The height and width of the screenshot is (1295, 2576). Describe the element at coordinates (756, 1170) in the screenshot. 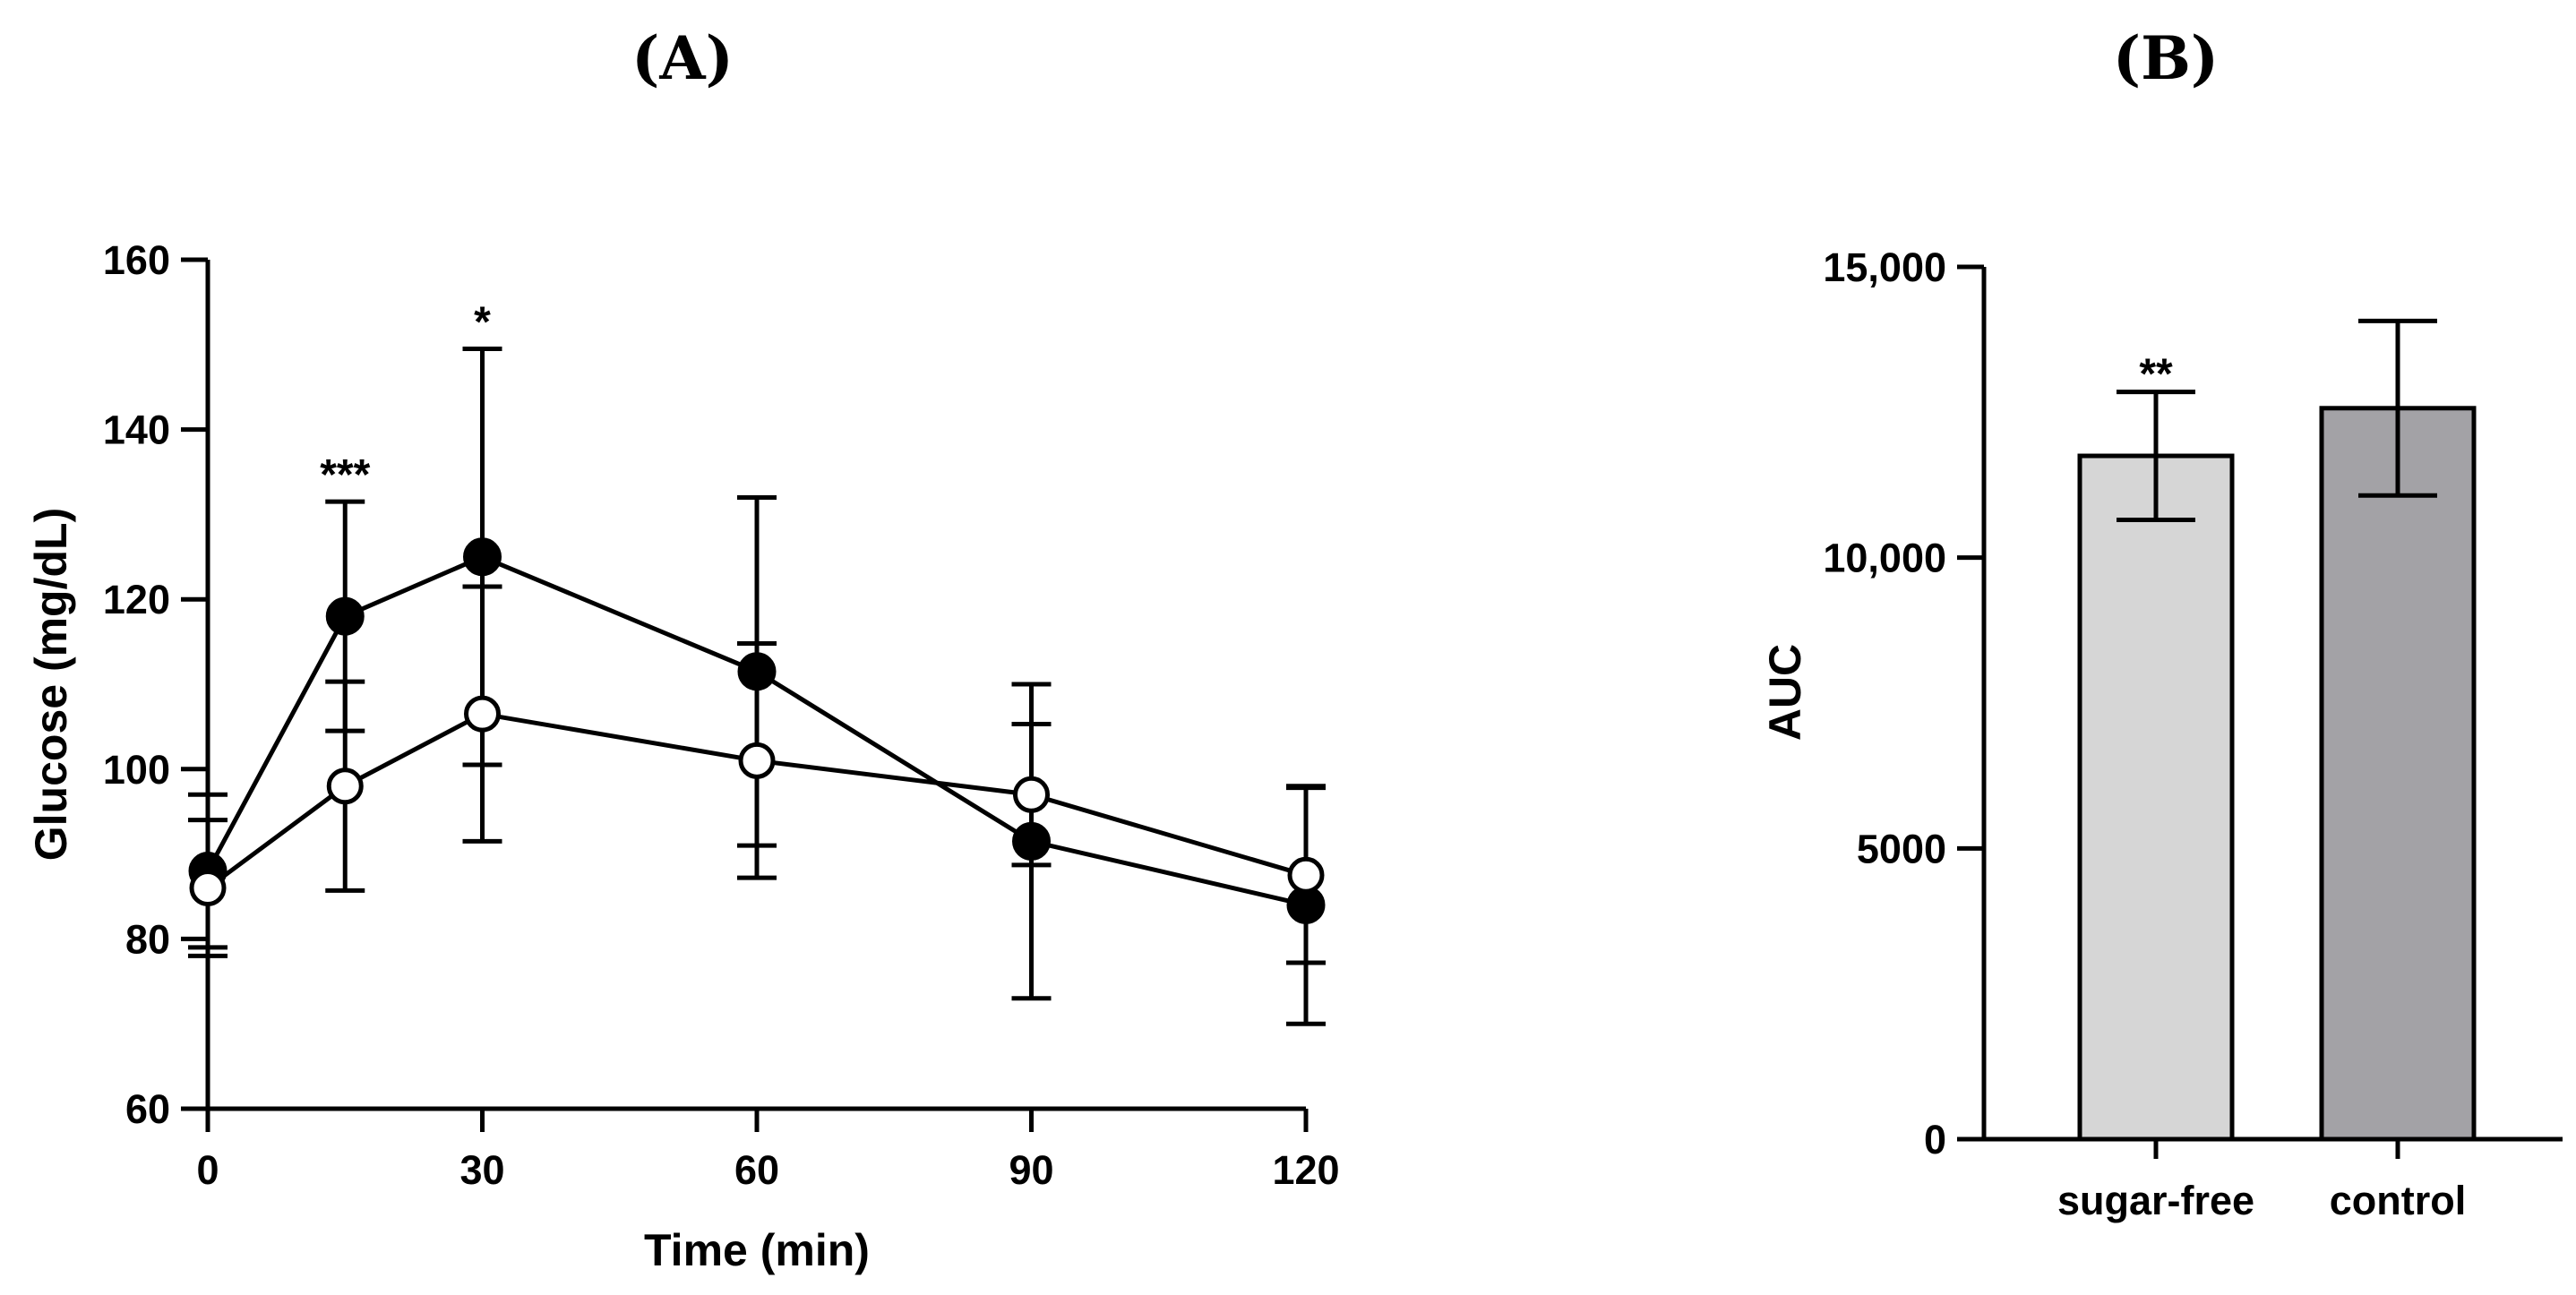

I see `x-tick-label: 60` at that location.